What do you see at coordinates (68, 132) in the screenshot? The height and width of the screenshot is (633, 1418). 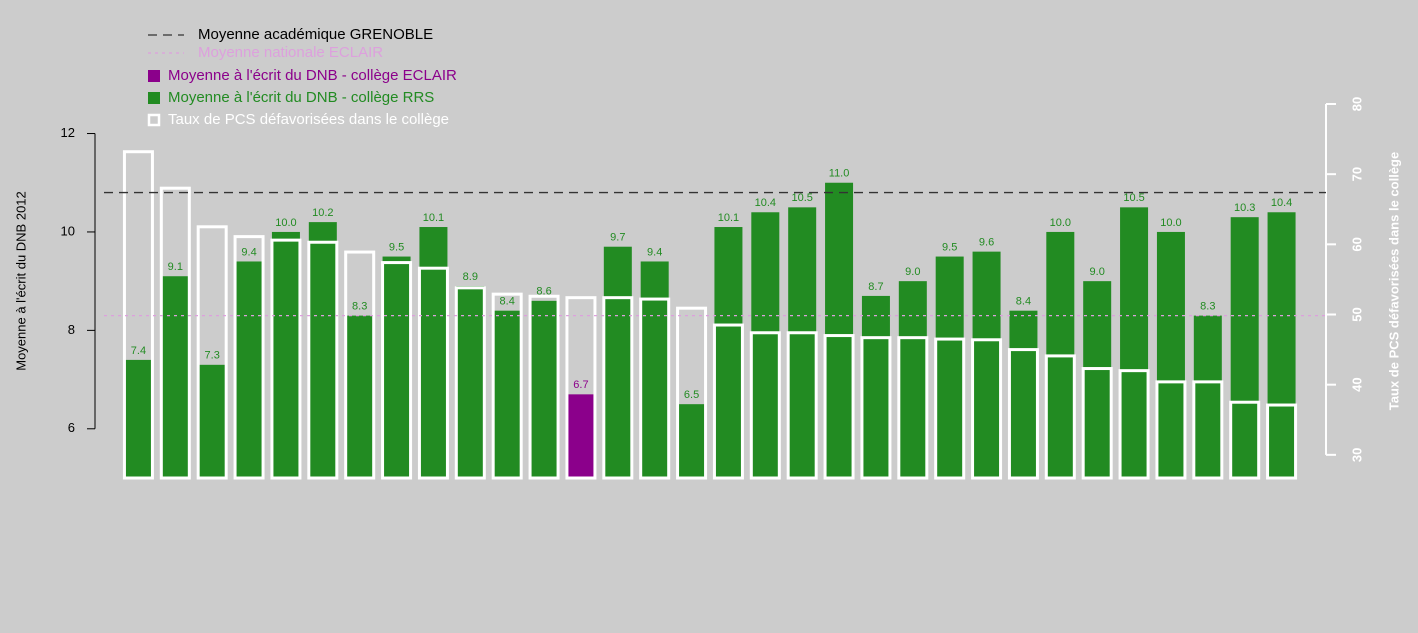 I see `y-tick-label: 12` at bounding box center [68, 132].